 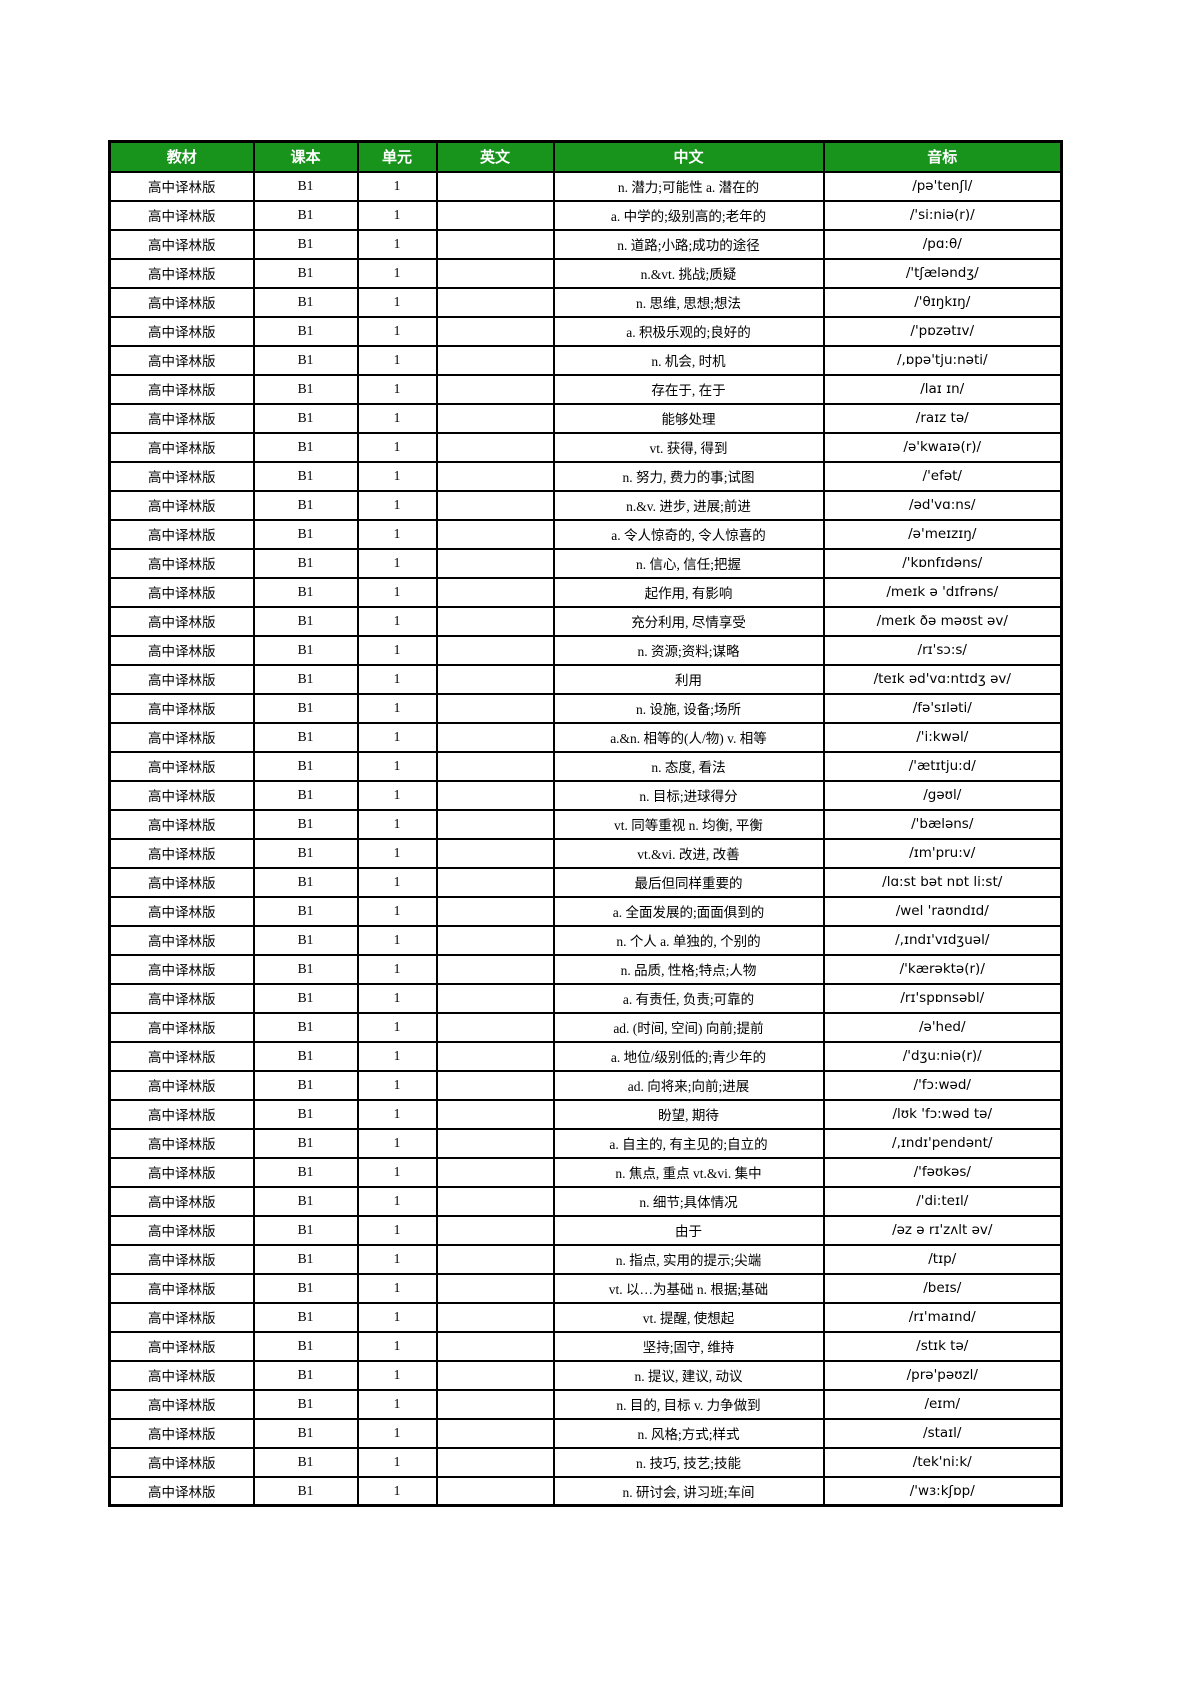 I want to click on cell-phonetic: /rɪ'sɔ:s/, so click(x=942, y=650).